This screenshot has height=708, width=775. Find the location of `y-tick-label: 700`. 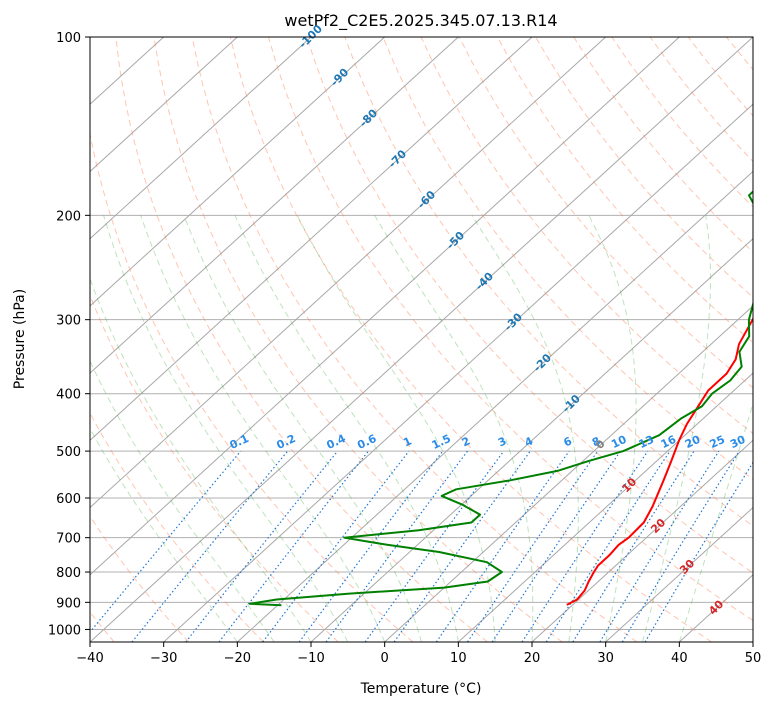

y-tick-label: 700 is located at coordinates (68, 539).